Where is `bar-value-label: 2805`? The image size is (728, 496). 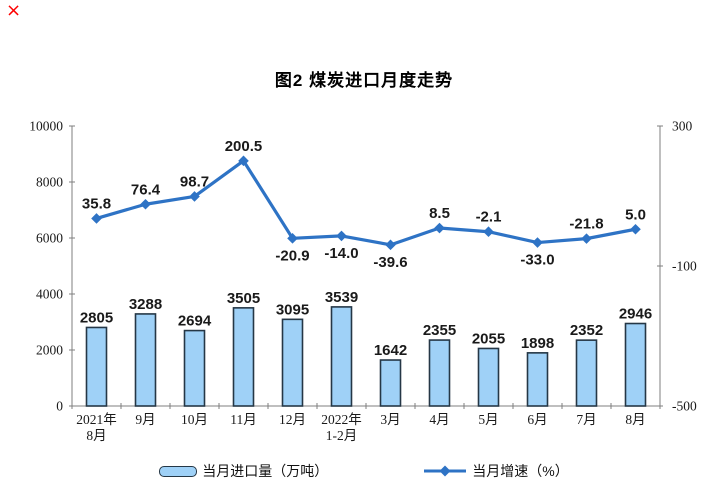 bar-value-label: 2805 is located at coordinates (96, 317).